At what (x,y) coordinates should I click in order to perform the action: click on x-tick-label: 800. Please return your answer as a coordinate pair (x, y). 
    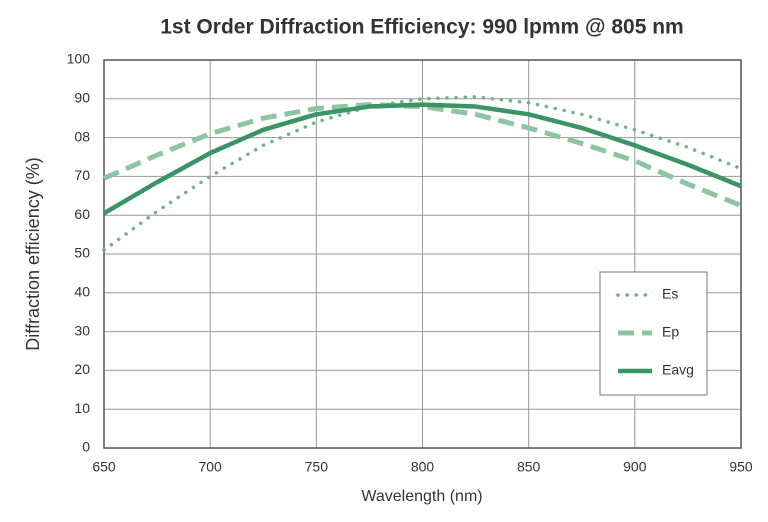
    Looking at the image, I should click on (423, 467).